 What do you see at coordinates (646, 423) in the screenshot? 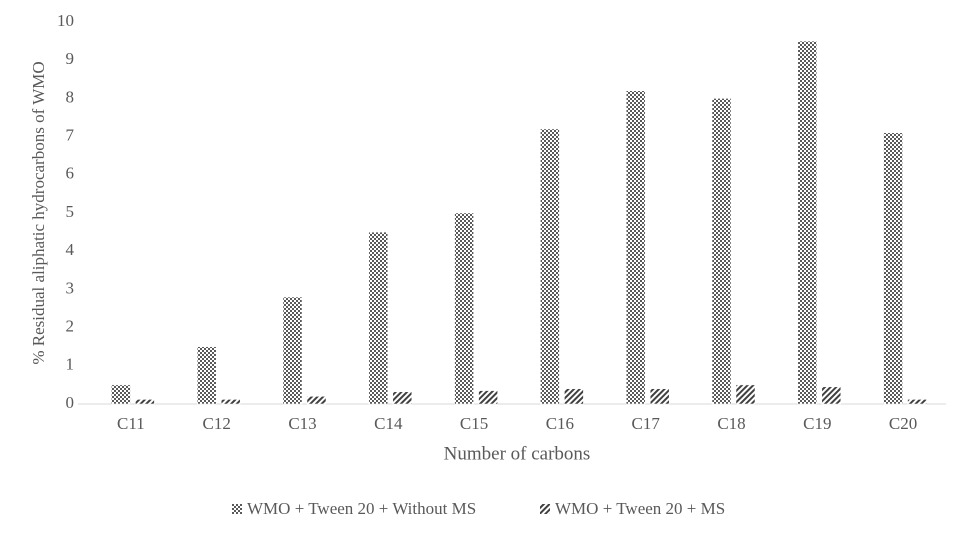
I see `x-tick-label: C17` at bounding box center [646, 423].